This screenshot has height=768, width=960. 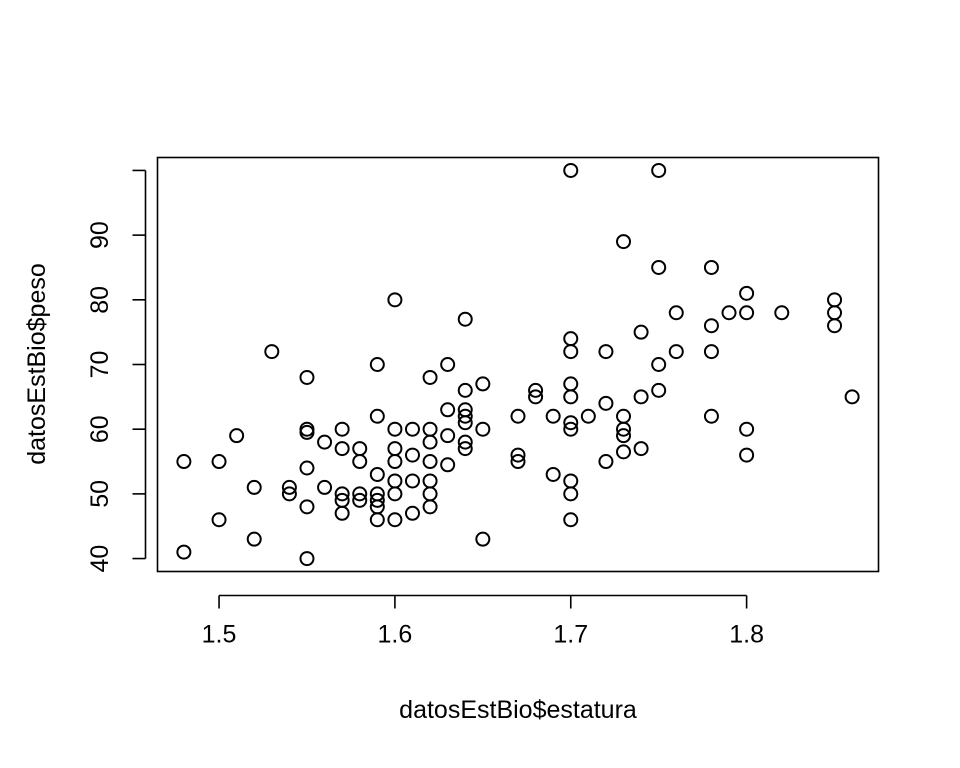 I want to click on y-axis-title: datosEstBio$peso, so click(x=37, y=364).